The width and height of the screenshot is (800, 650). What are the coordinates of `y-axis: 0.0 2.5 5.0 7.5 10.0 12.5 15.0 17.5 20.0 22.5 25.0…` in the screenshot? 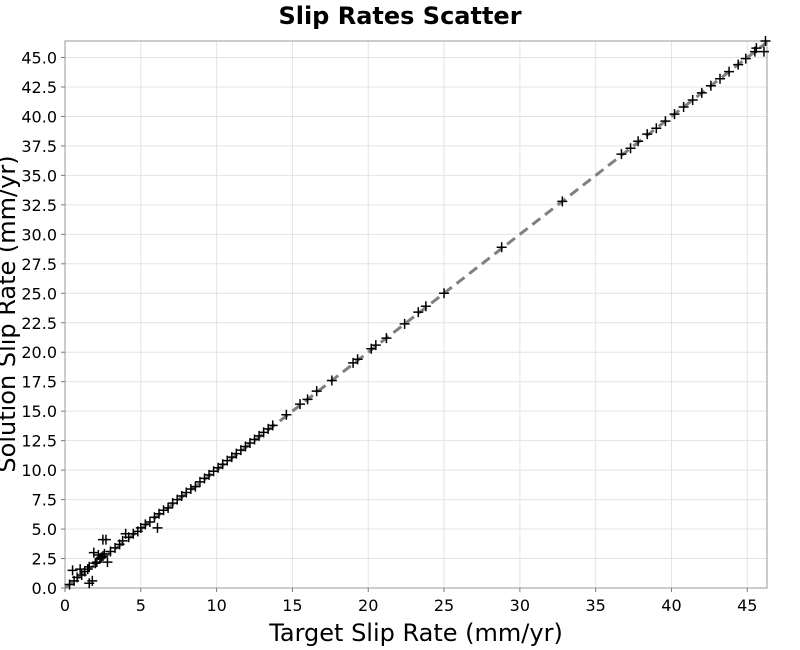 It's located at (43, 323).